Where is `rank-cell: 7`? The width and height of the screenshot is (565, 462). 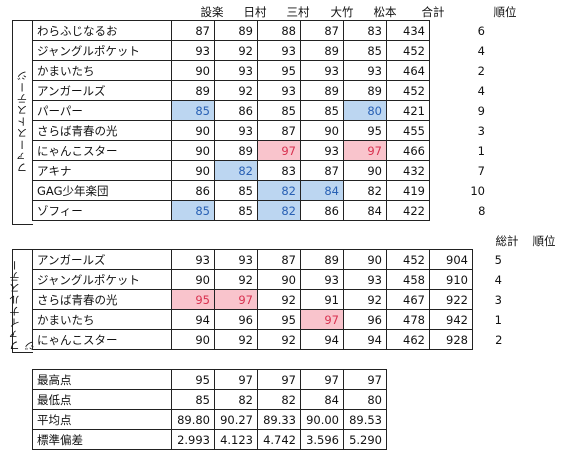 rank-cell: 7 is located at coordinates (481, 170).